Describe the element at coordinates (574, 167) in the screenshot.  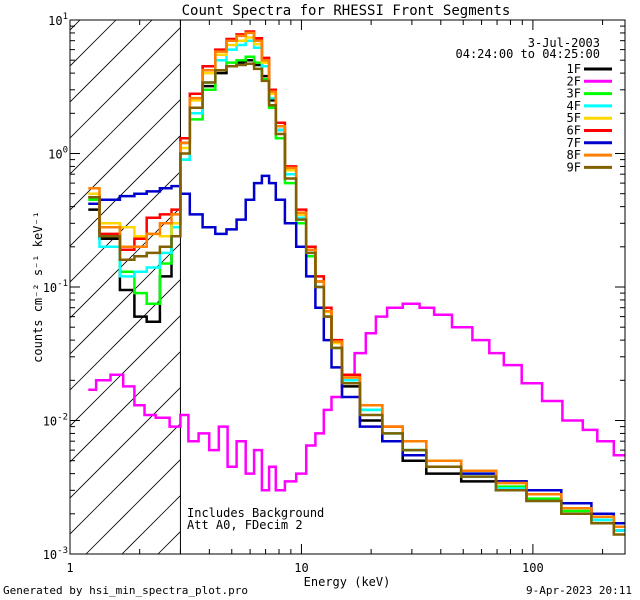
I see `legend-label-9f: 9F` at that location.